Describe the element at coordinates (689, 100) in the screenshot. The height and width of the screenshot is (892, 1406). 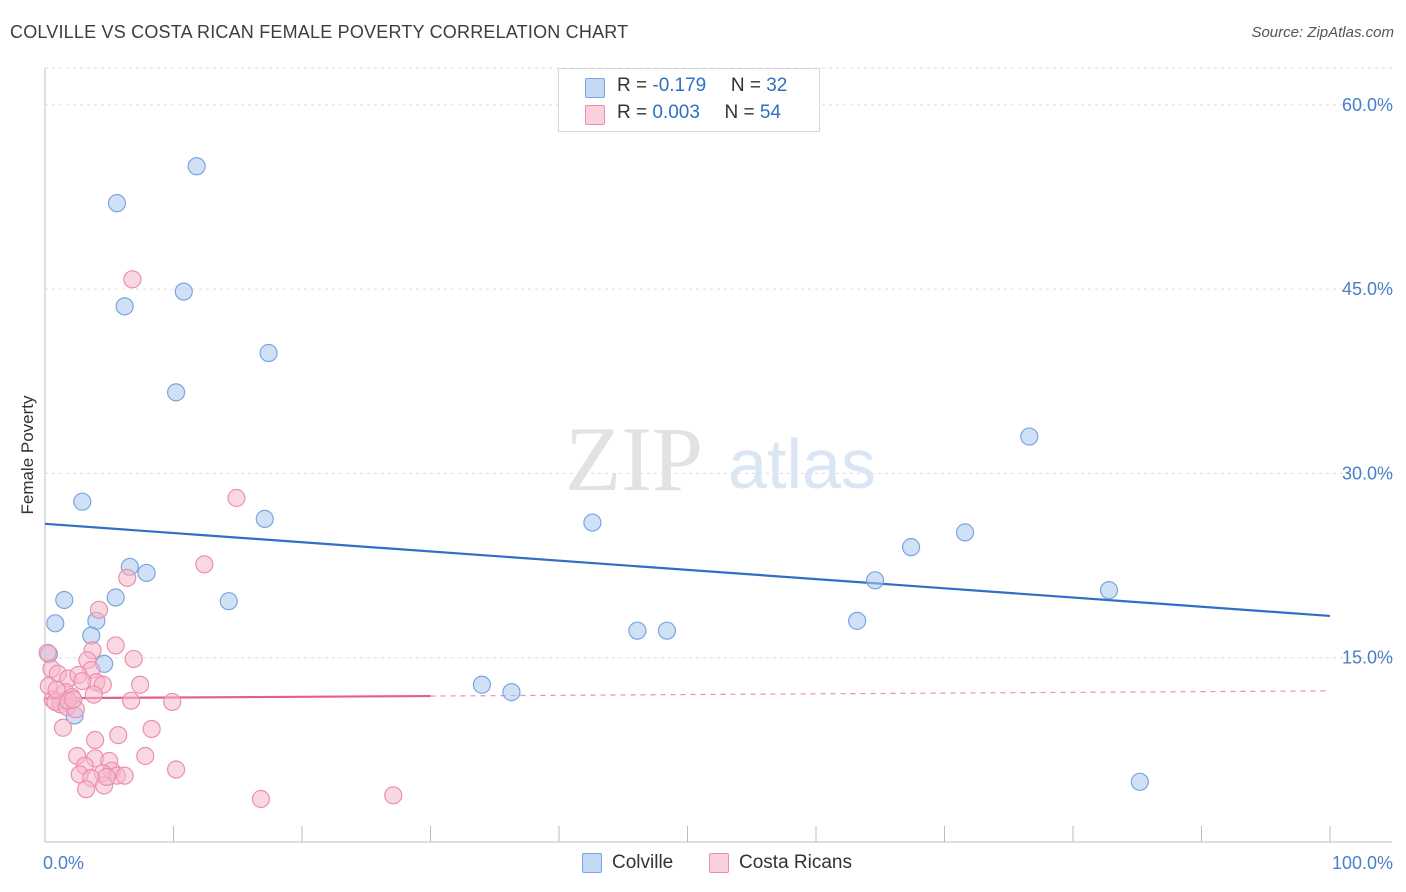
I see `stats-legend: R = -0.179 N = 32 R = 0.003 N = 54` at that location.